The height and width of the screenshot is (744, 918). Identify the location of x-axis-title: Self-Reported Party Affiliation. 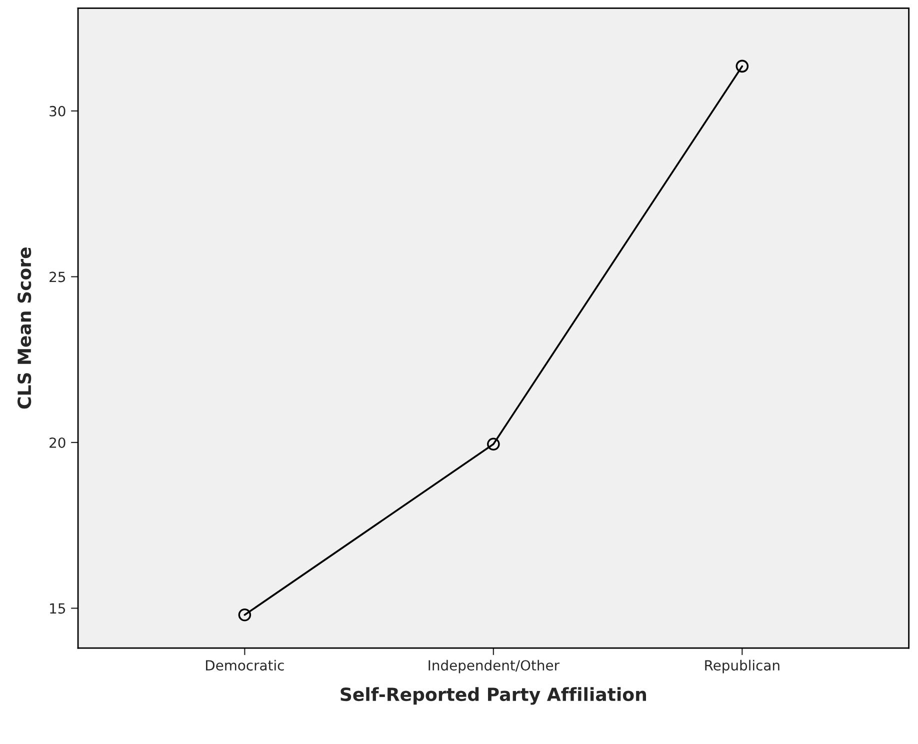
(493, 696).